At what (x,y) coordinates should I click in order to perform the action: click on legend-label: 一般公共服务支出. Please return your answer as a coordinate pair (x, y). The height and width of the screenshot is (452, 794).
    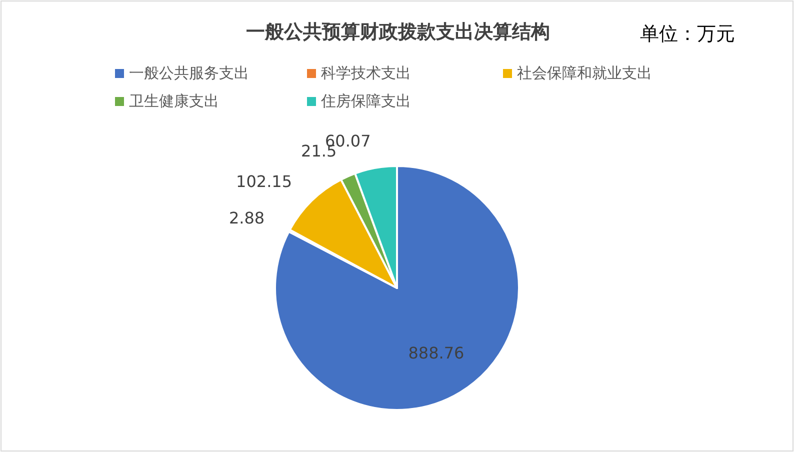
    Looking at the image, I should click on (189, 73).